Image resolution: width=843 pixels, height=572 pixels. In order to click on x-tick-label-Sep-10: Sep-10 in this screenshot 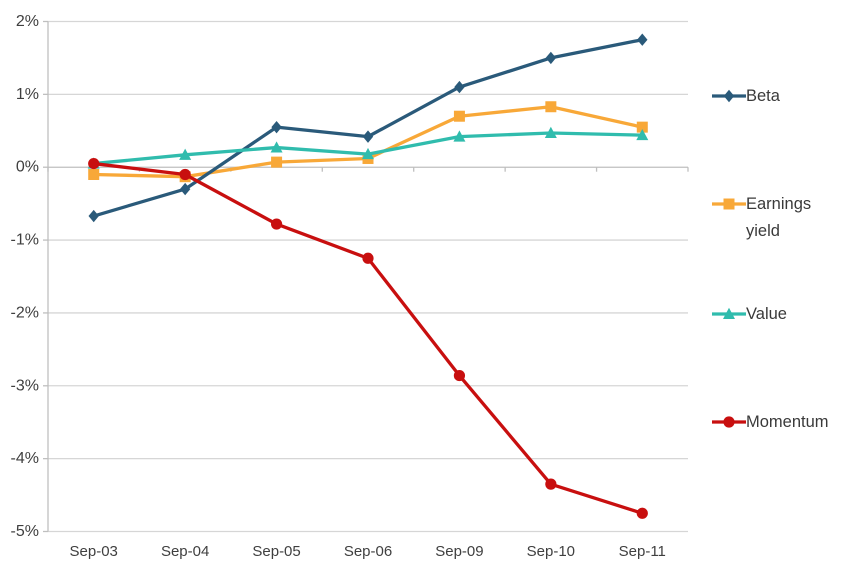, I will do `click(551, 551)`.